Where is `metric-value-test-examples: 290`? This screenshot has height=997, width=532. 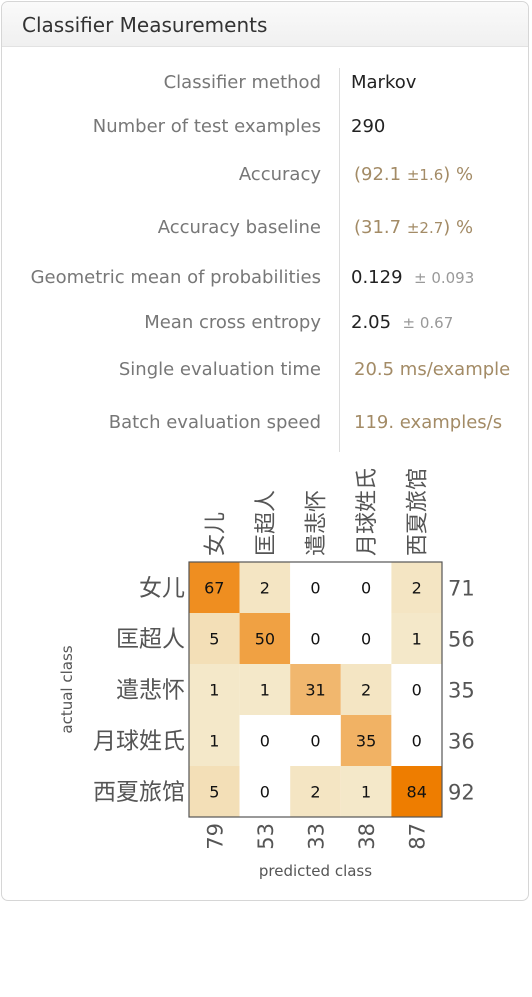
metric-value-test-examples: 290 is located at coordinates (368, 126).